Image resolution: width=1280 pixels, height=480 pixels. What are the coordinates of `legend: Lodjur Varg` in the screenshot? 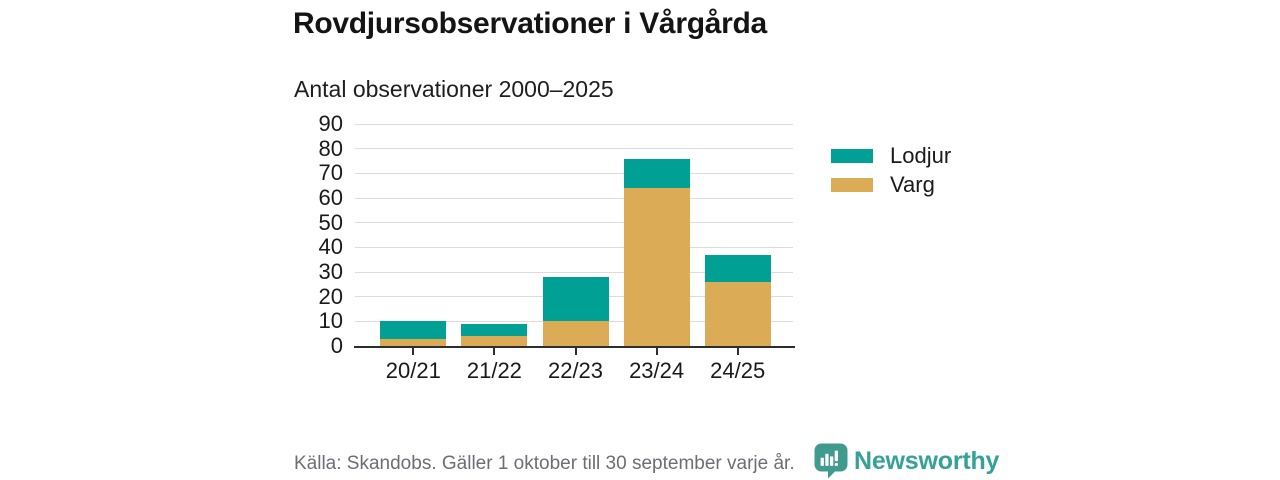 It's located at (891, 170).